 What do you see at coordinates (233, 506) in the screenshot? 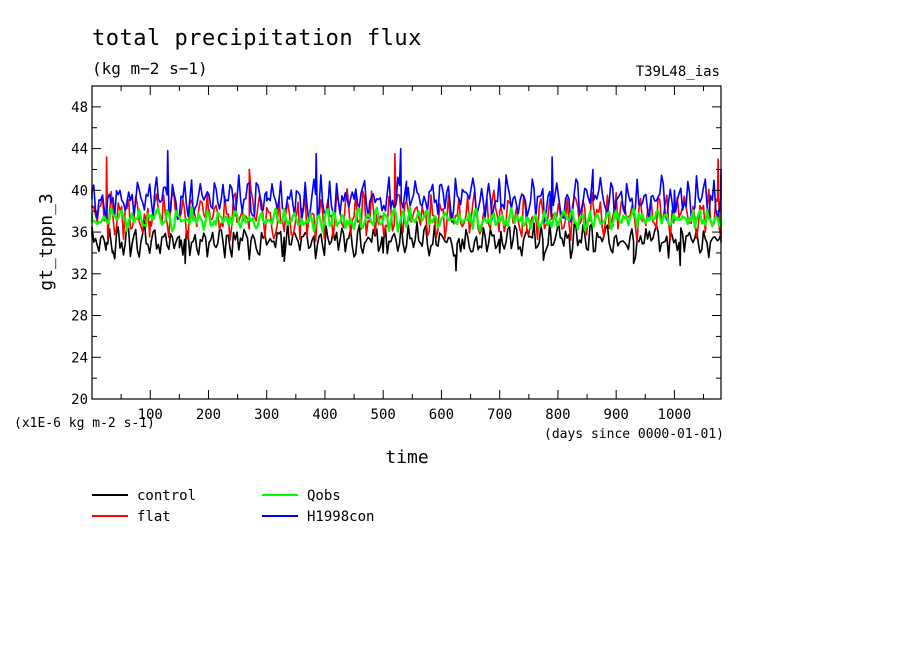
I see `legend: control flat Qobs H1998con` at bounding box center [233, 506].